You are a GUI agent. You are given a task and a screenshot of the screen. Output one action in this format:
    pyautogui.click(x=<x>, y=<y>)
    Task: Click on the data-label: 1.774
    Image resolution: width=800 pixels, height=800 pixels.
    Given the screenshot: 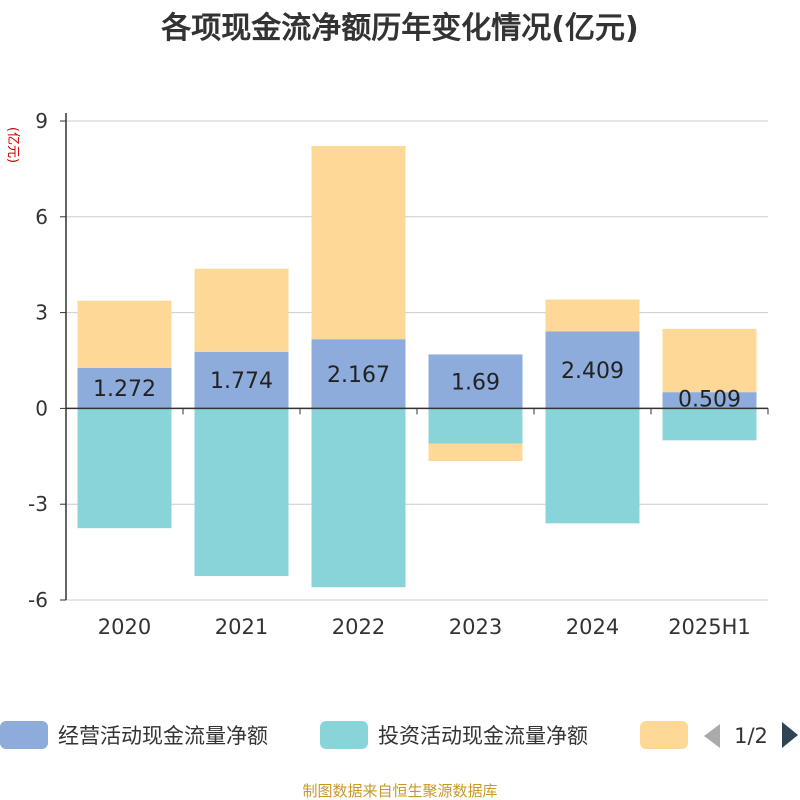 What is the action you would take?
    pyautogui.click(x=241, y=381)
    